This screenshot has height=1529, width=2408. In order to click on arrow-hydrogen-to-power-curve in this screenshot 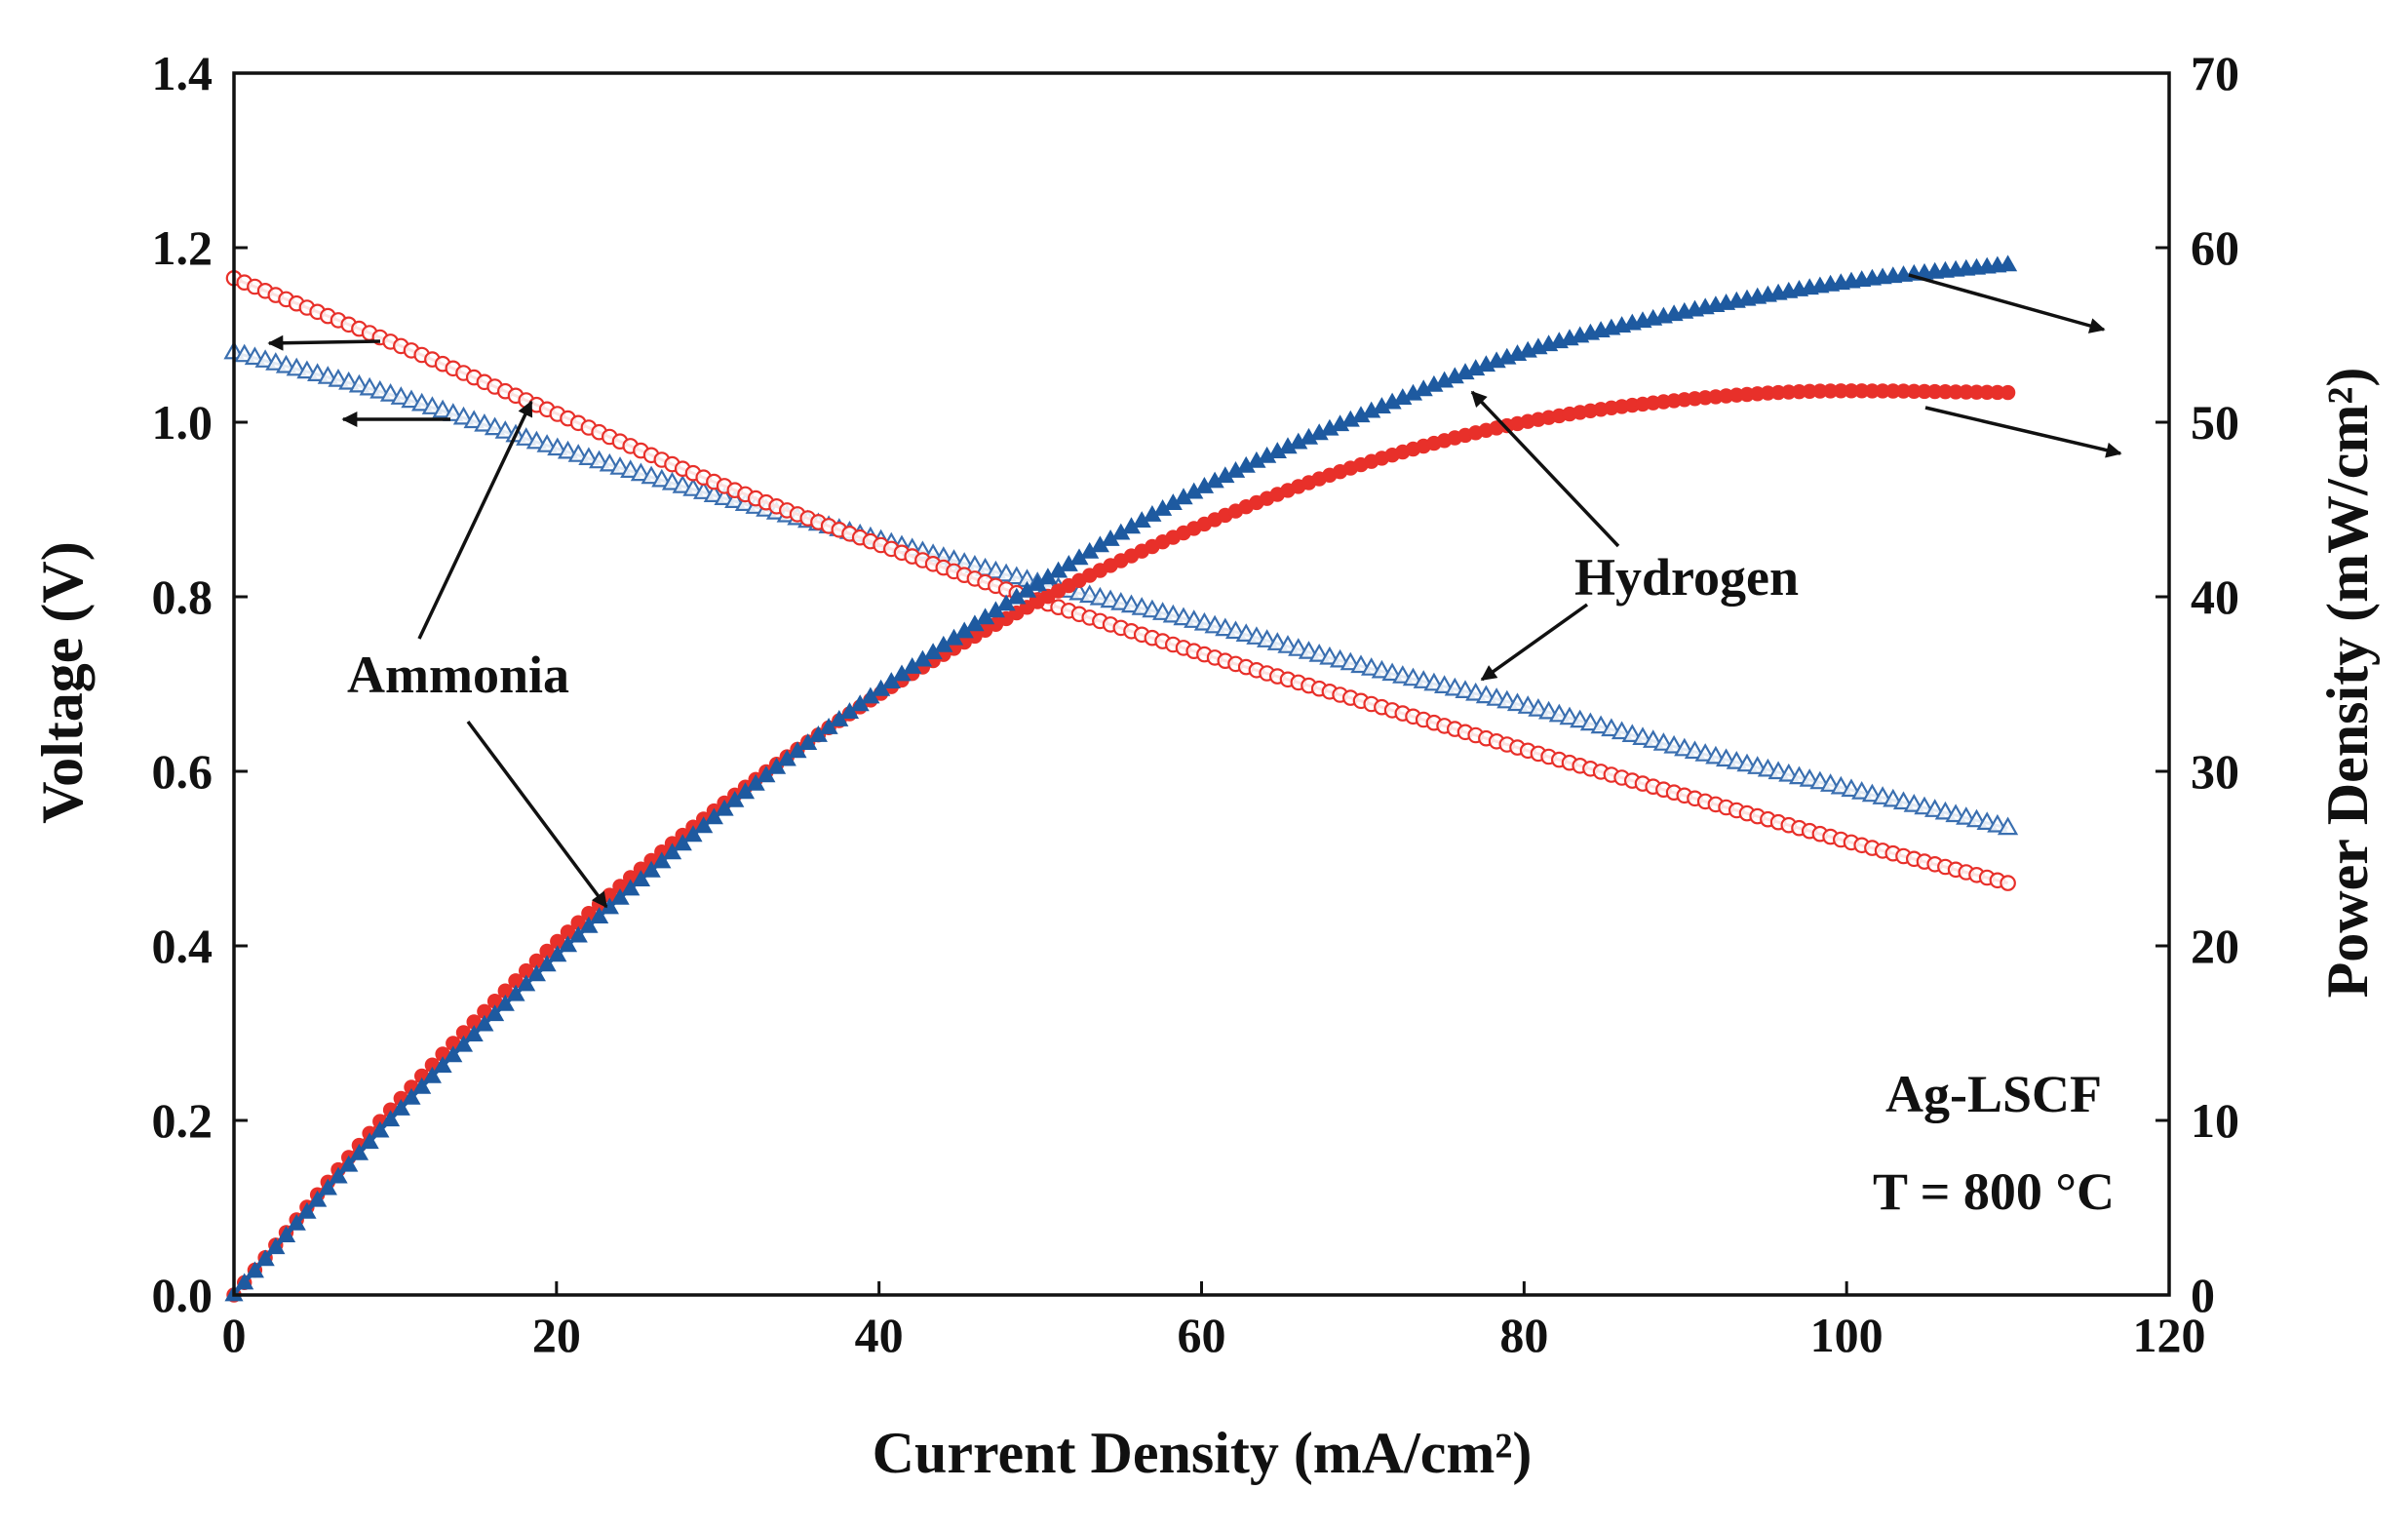, I will do `click(1545, 469)`.